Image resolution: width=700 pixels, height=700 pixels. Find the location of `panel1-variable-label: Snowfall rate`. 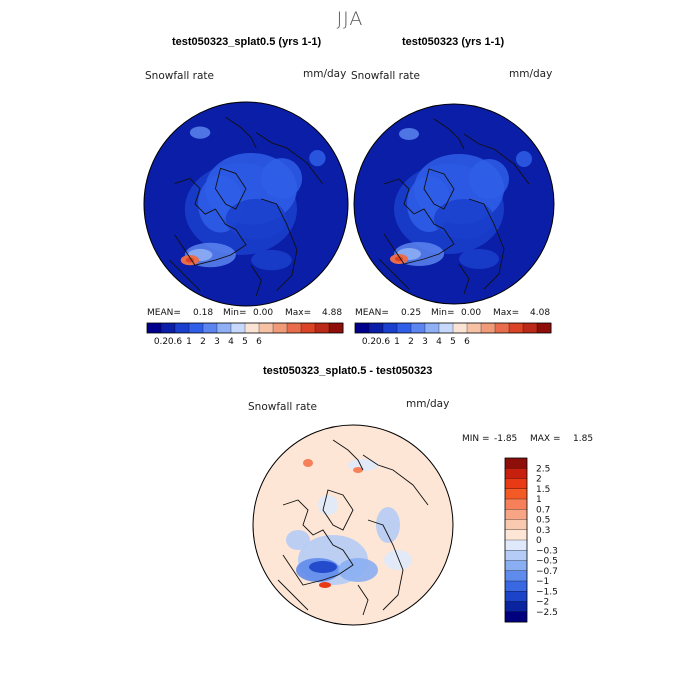

panel1-variable-label: Snowfall rate is located at coordinates (179, 76).